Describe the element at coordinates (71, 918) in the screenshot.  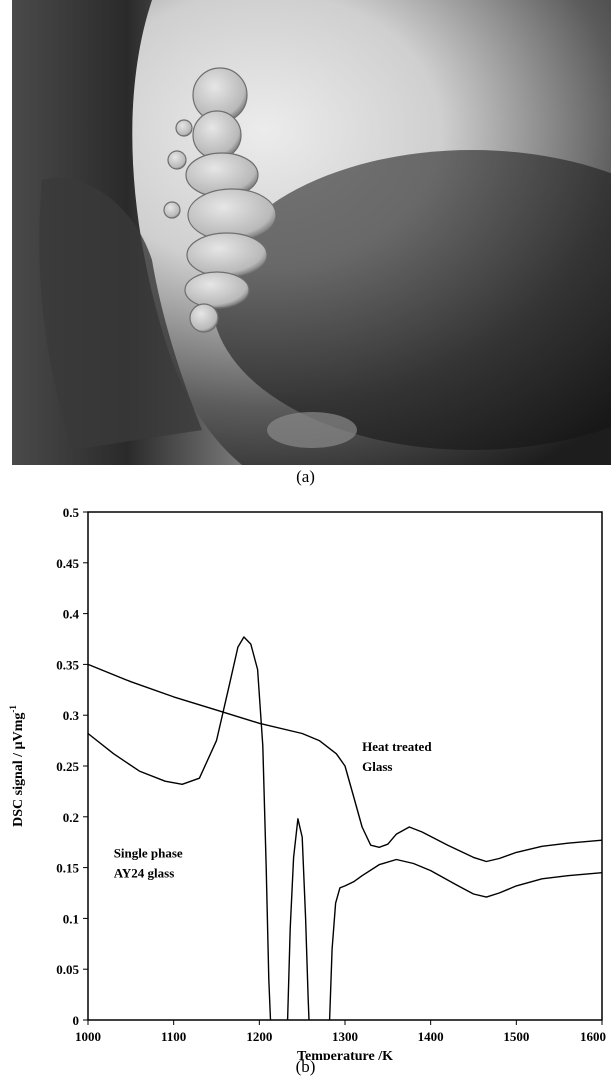
I see `y-tick-label: 0.1` at that location.